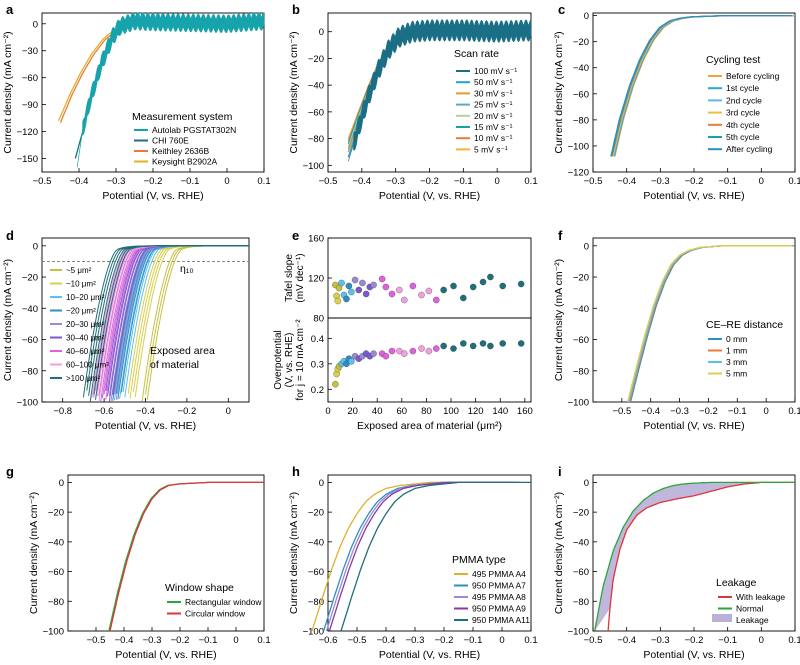 The image size is (800, 665). What do you see at coordinates (289, 360) in the screenshot?
I see `y-axis-label: (V, vs. RHE)` at bounding box center [289, 360].